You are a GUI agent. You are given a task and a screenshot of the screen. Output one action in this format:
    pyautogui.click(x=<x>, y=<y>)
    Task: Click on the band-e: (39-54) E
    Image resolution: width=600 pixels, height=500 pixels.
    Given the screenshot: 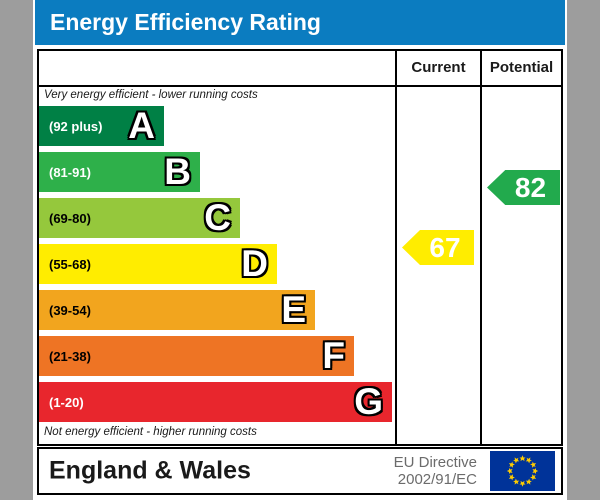 What is the action you would take?
    pyautogui.click(x=177, y=310)
    